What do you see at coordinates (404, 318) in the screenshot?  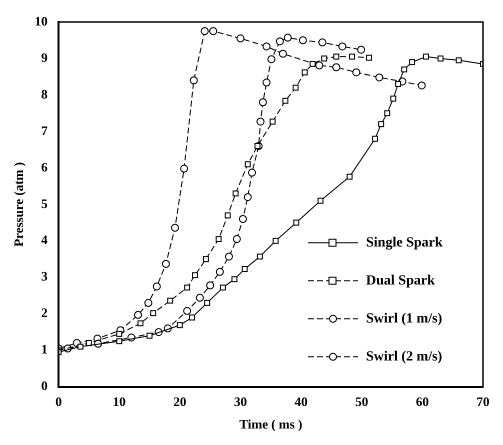 I see `legend-label: Swirl (1 m/s)` at bounding box center [404, 318].